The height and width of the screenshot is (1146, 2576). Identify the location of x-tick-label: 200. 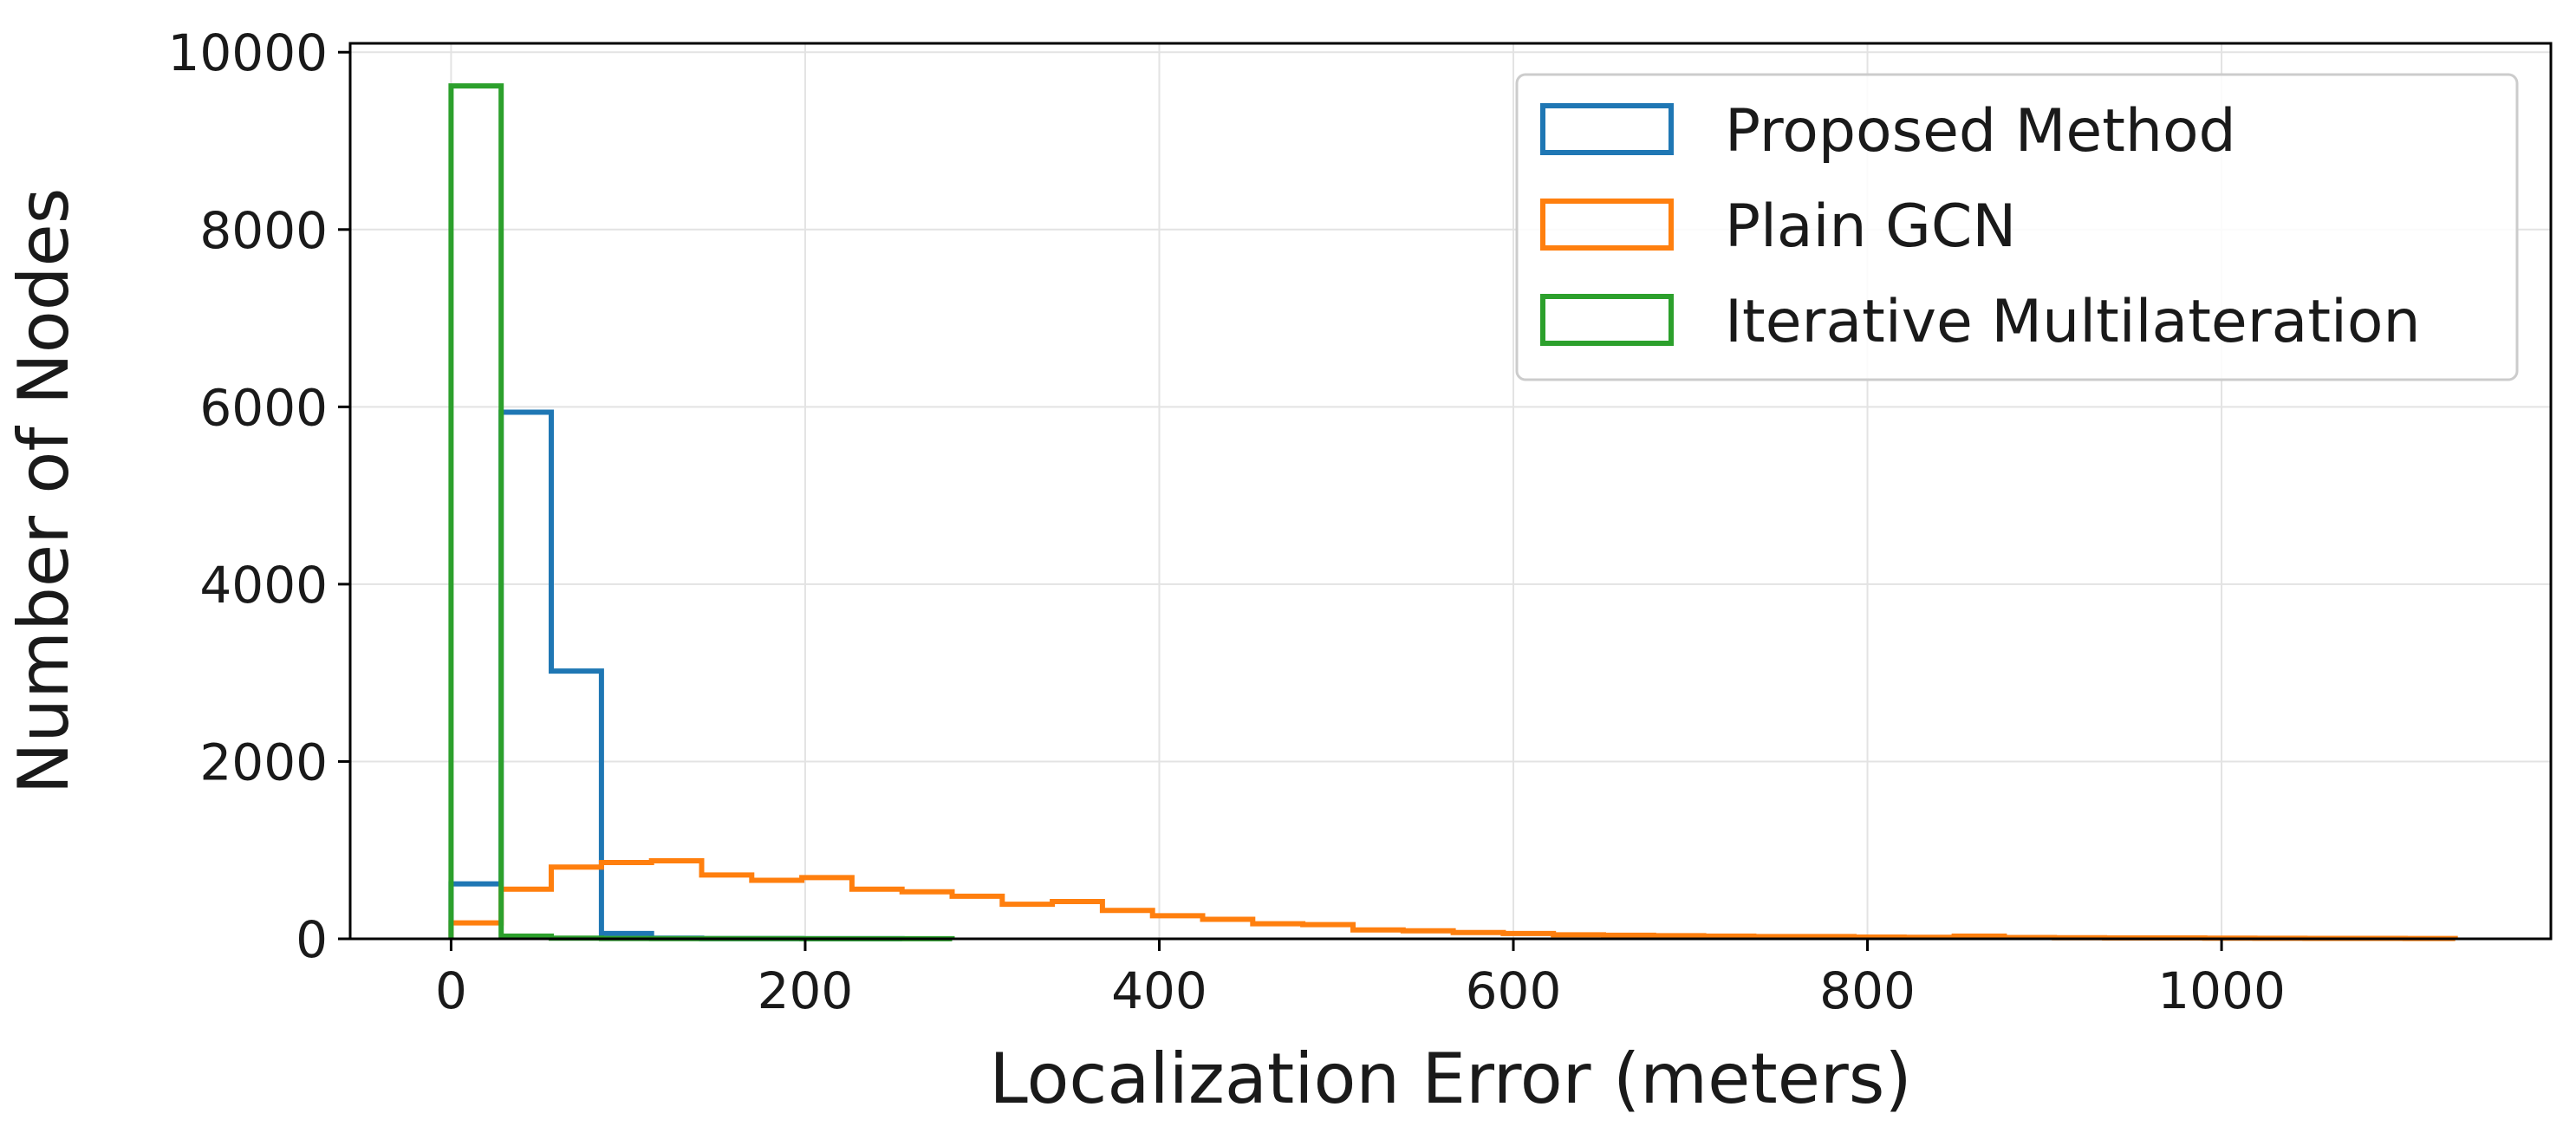
(806, 990).